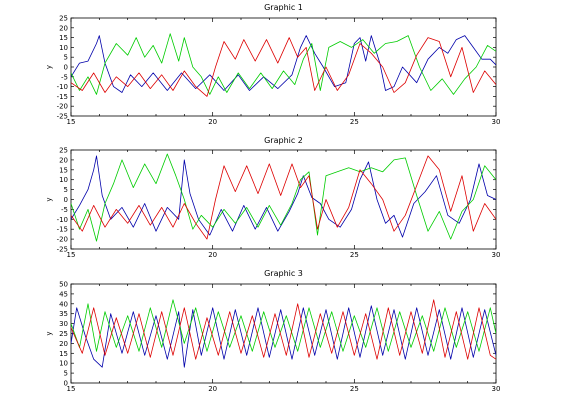  What do you see at coordinates (283, 140) in the screenshot?
I see `chart-title: Graphic 2` at bounding box center [283, 140].